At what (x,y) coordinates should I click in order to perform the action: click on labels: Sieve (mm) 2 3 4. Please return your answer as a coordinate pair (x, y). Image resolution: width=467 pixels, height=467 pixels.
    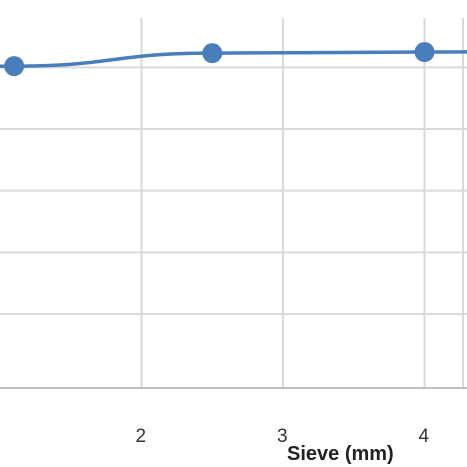
    Looking at the image, I should click on (283, 445).